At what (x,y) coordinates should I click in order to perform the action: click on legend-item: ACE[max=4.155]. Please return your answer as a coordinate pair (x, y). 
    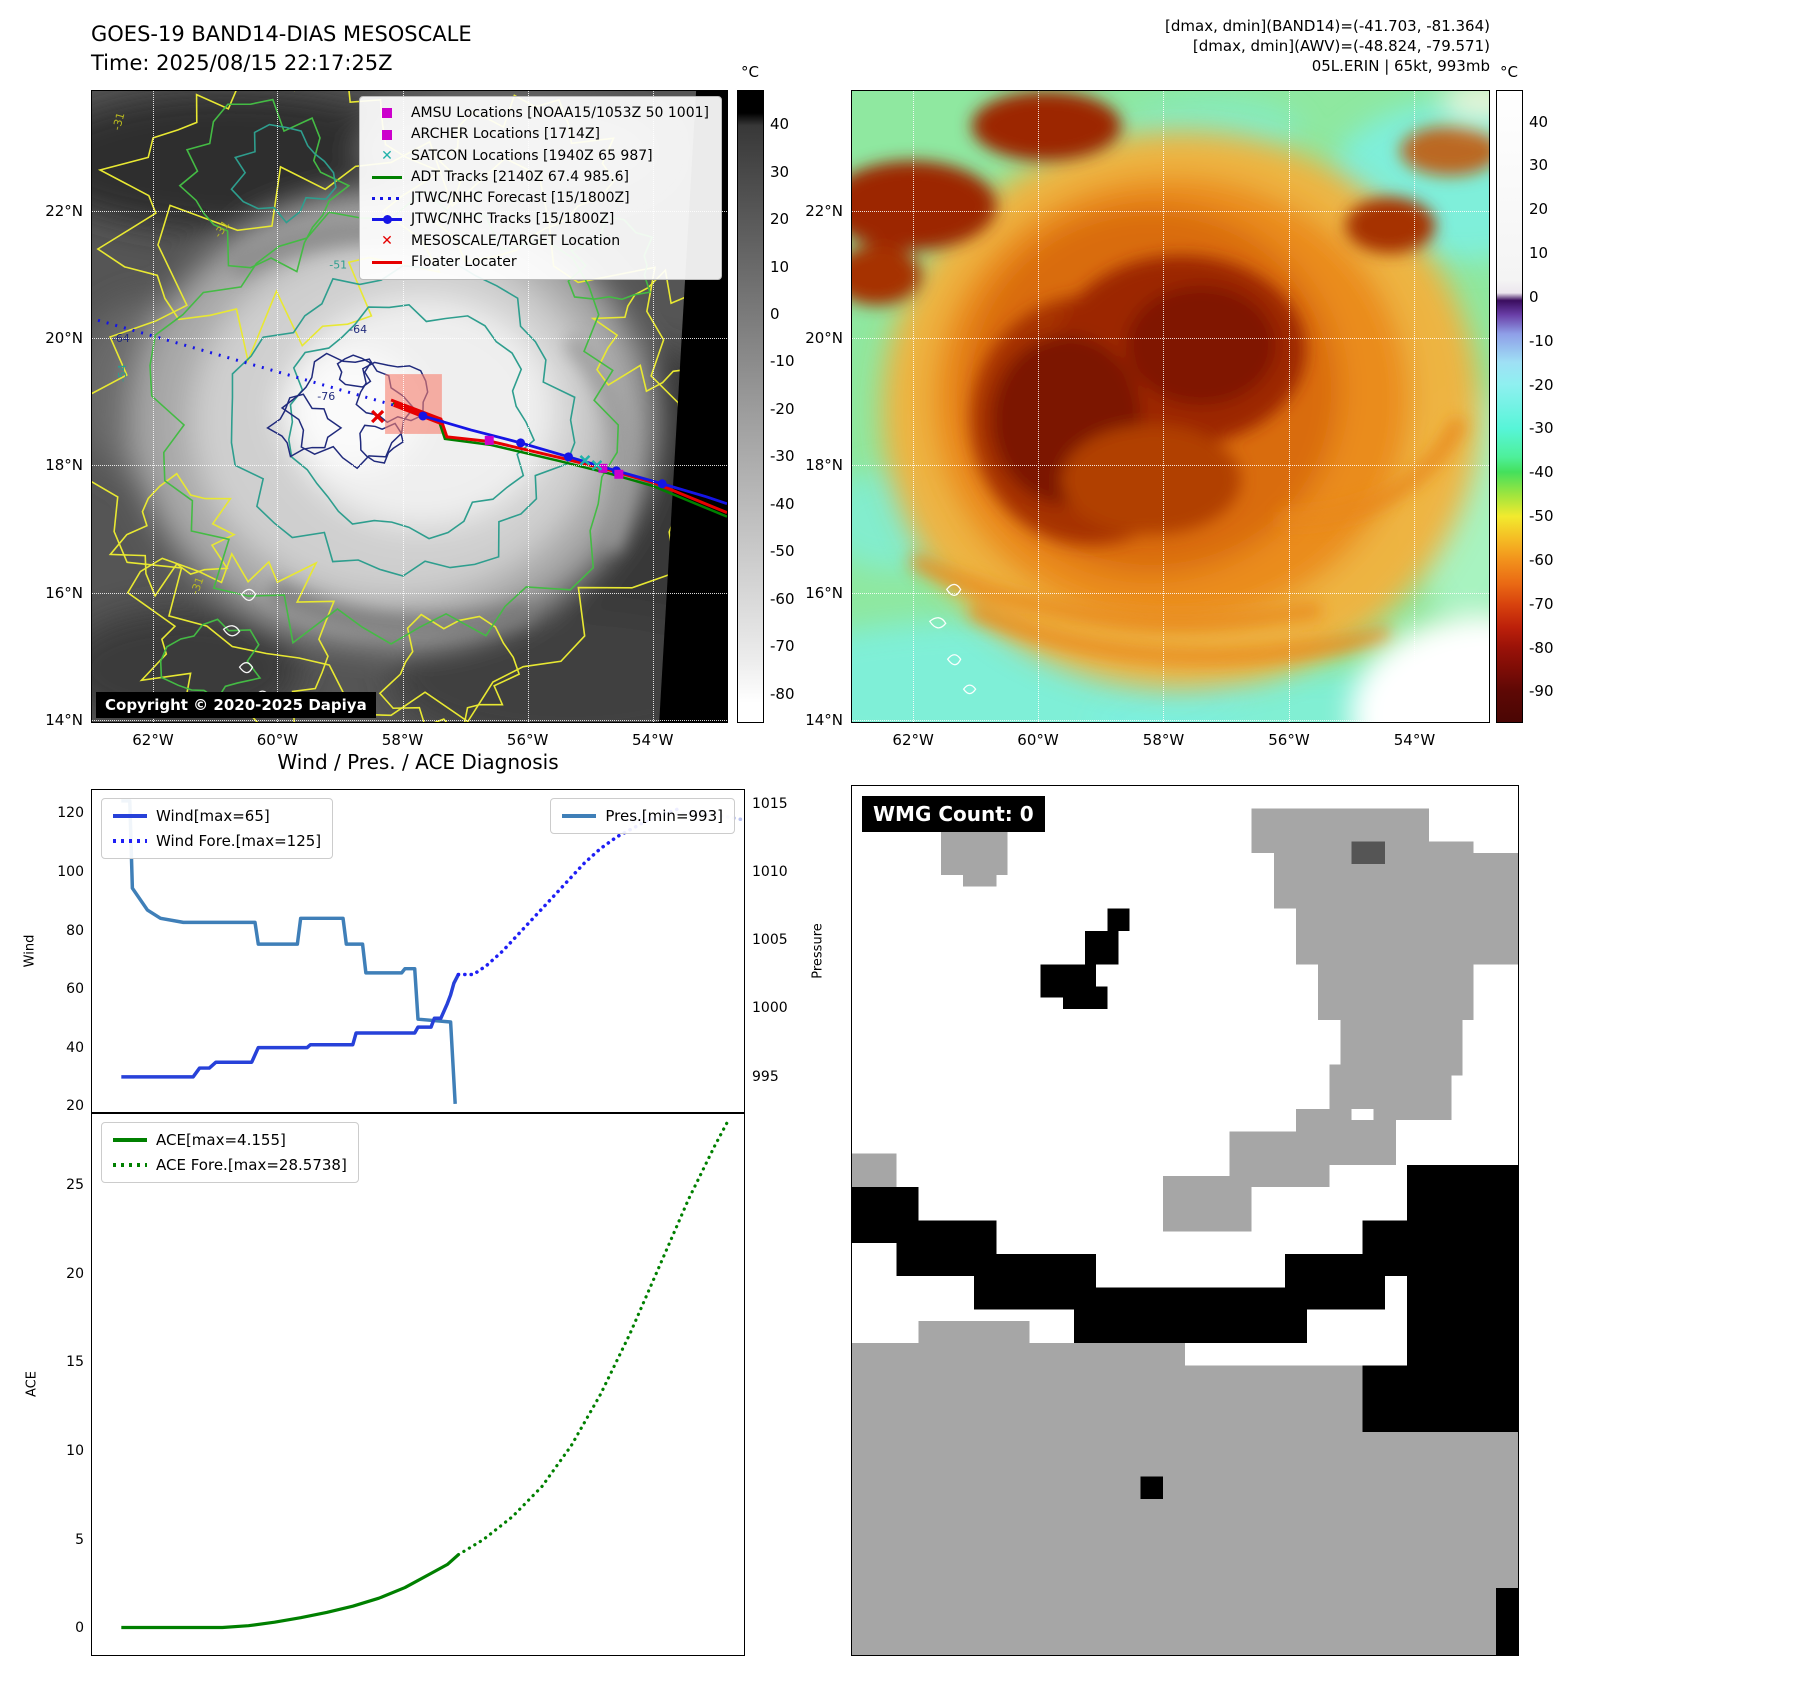
    Looking at the image, I should click on (230, 1140).